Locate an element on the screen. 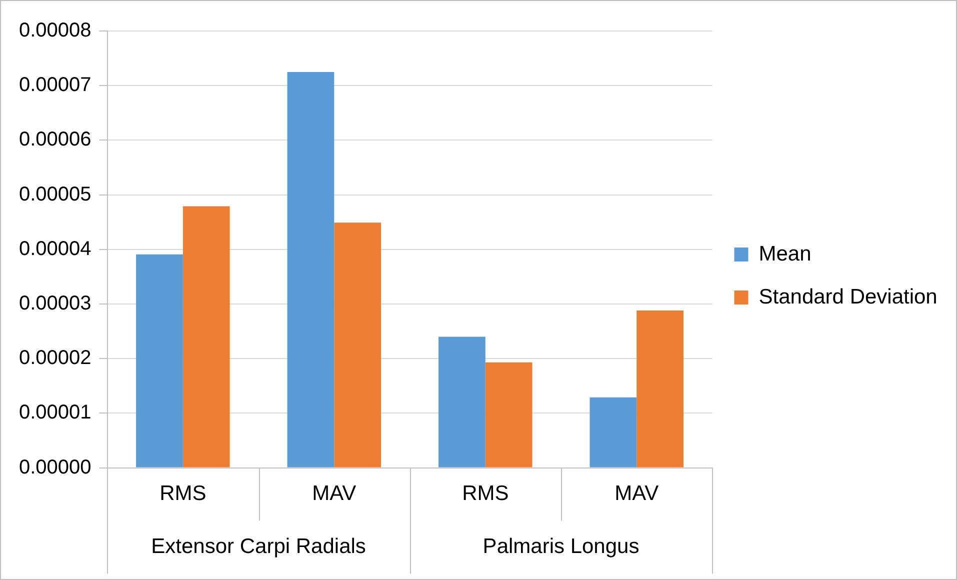  y-tick-label: 0.00000 is located at coordinates (55, 467).